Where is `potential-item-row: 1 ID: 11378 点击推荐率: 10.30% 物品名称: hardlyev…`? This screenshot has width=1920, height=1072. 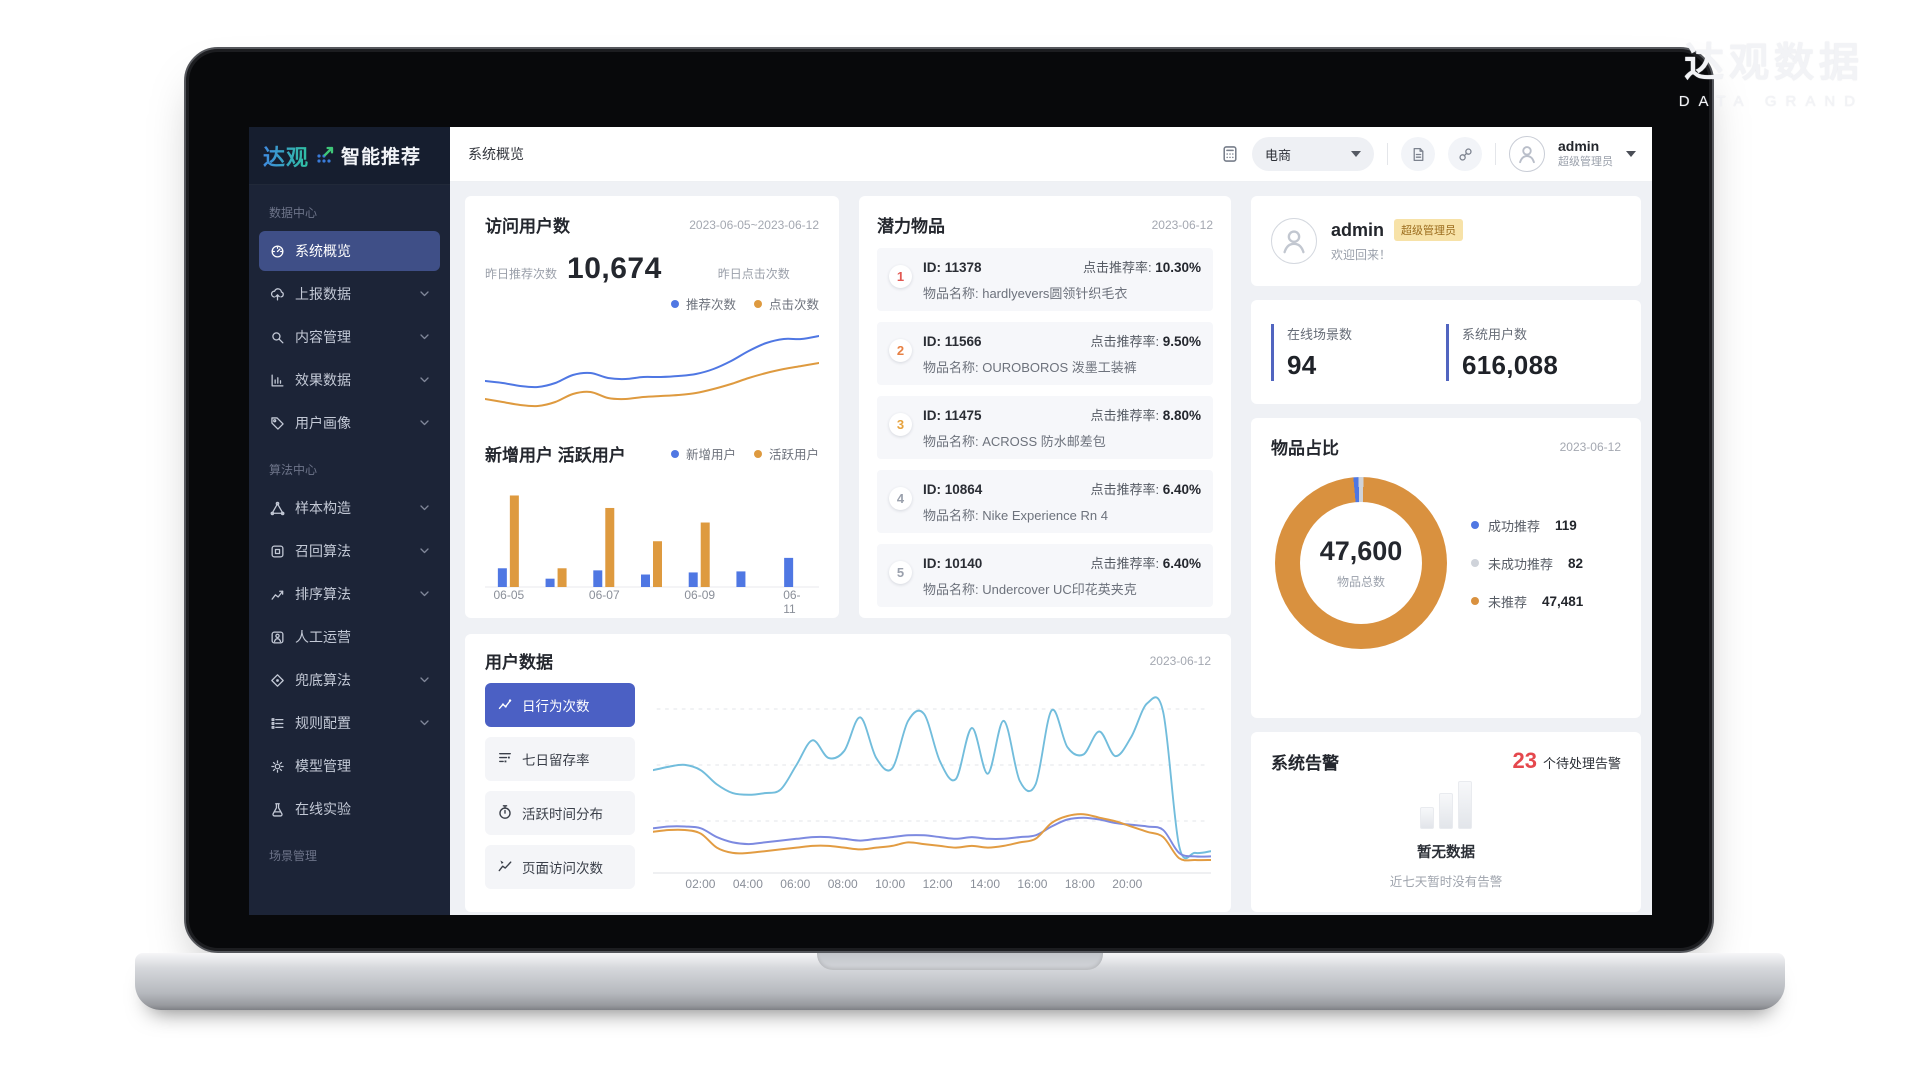 potential-item-row: 1 ID: 11378 点击推荐率: 10.30% 物品名称: hardlyev… is located at coordinates (1045, 279).